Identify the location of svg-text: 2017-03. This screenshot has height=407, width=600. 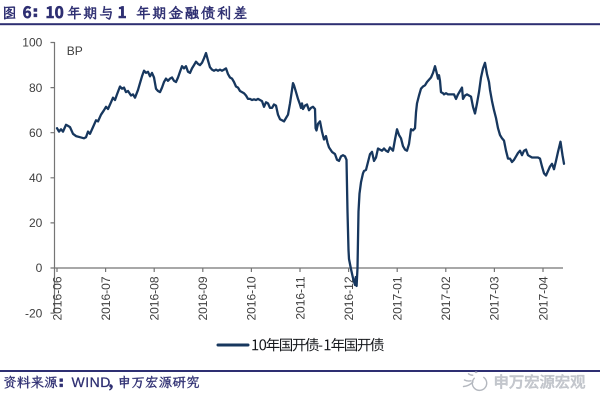
(495, 298).